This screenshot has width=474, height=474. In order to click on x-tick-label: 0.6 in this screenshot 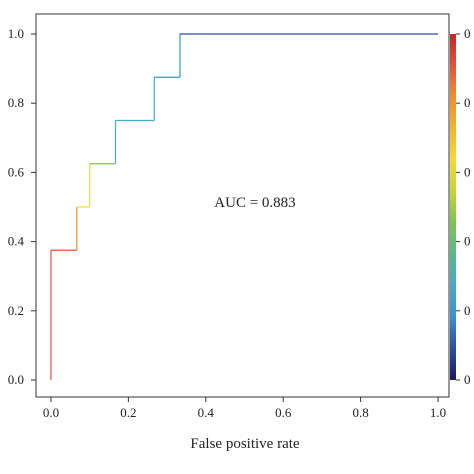, I will do `click(283, 412)`.